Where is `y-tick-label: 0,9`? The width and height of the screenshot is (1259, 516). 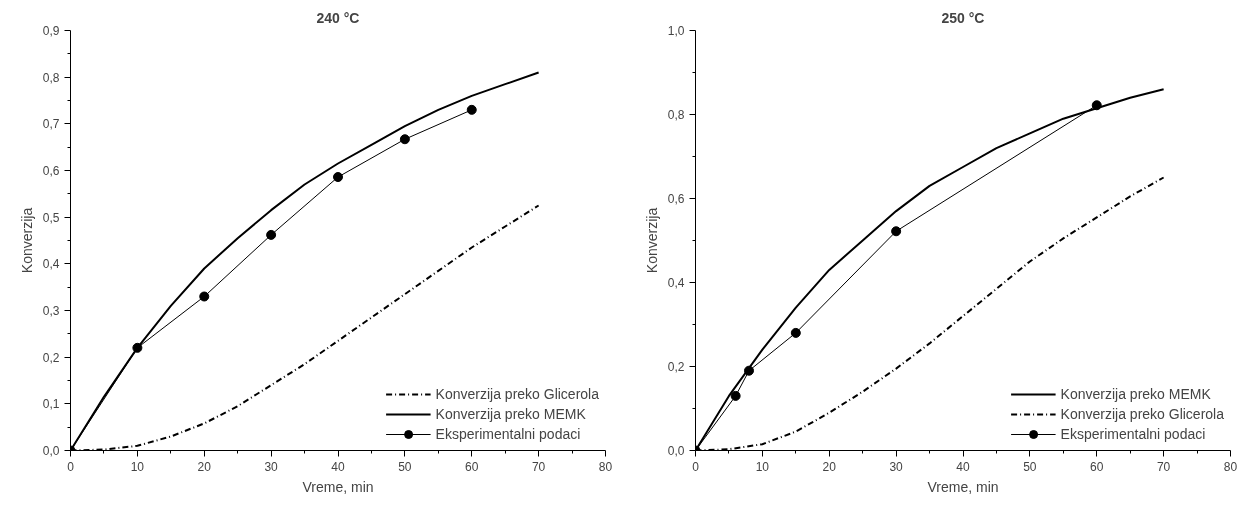 y-tick-label: 0,9 is located at coordinates (51, 31).